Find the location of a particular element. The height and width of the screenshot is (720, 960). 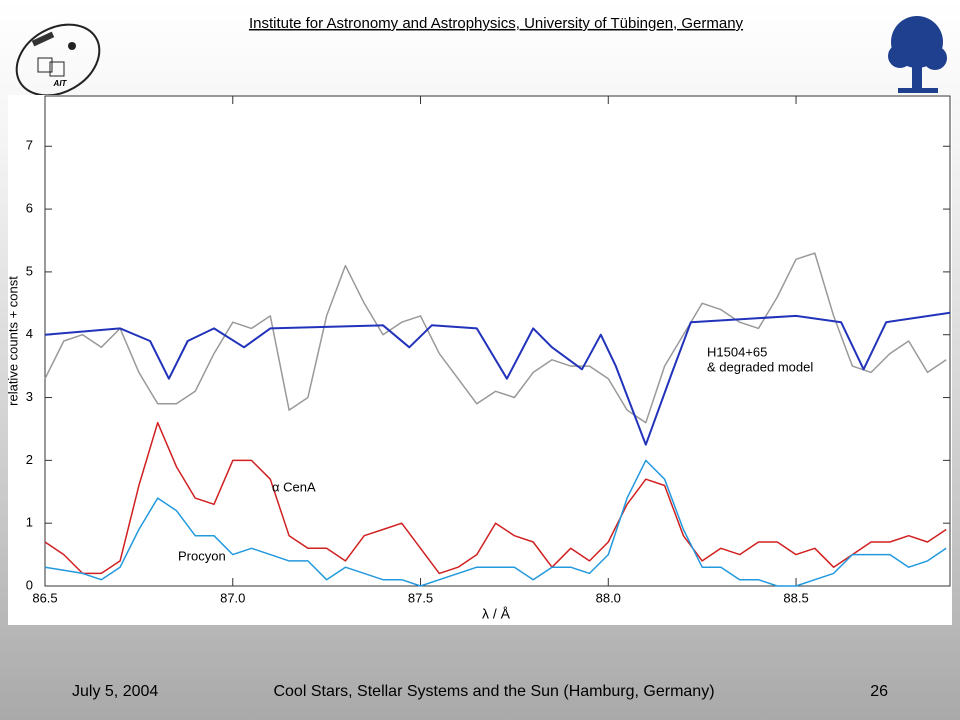

footer-page: 26 is located at coordinates (879, 691).